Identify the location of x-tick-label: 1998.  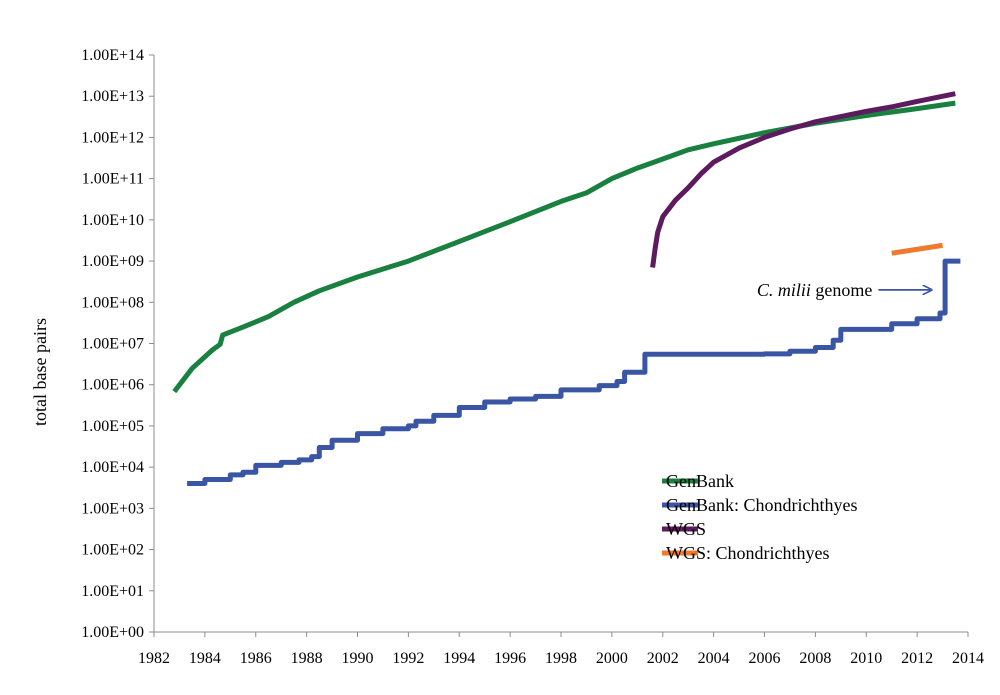
(561, 658).